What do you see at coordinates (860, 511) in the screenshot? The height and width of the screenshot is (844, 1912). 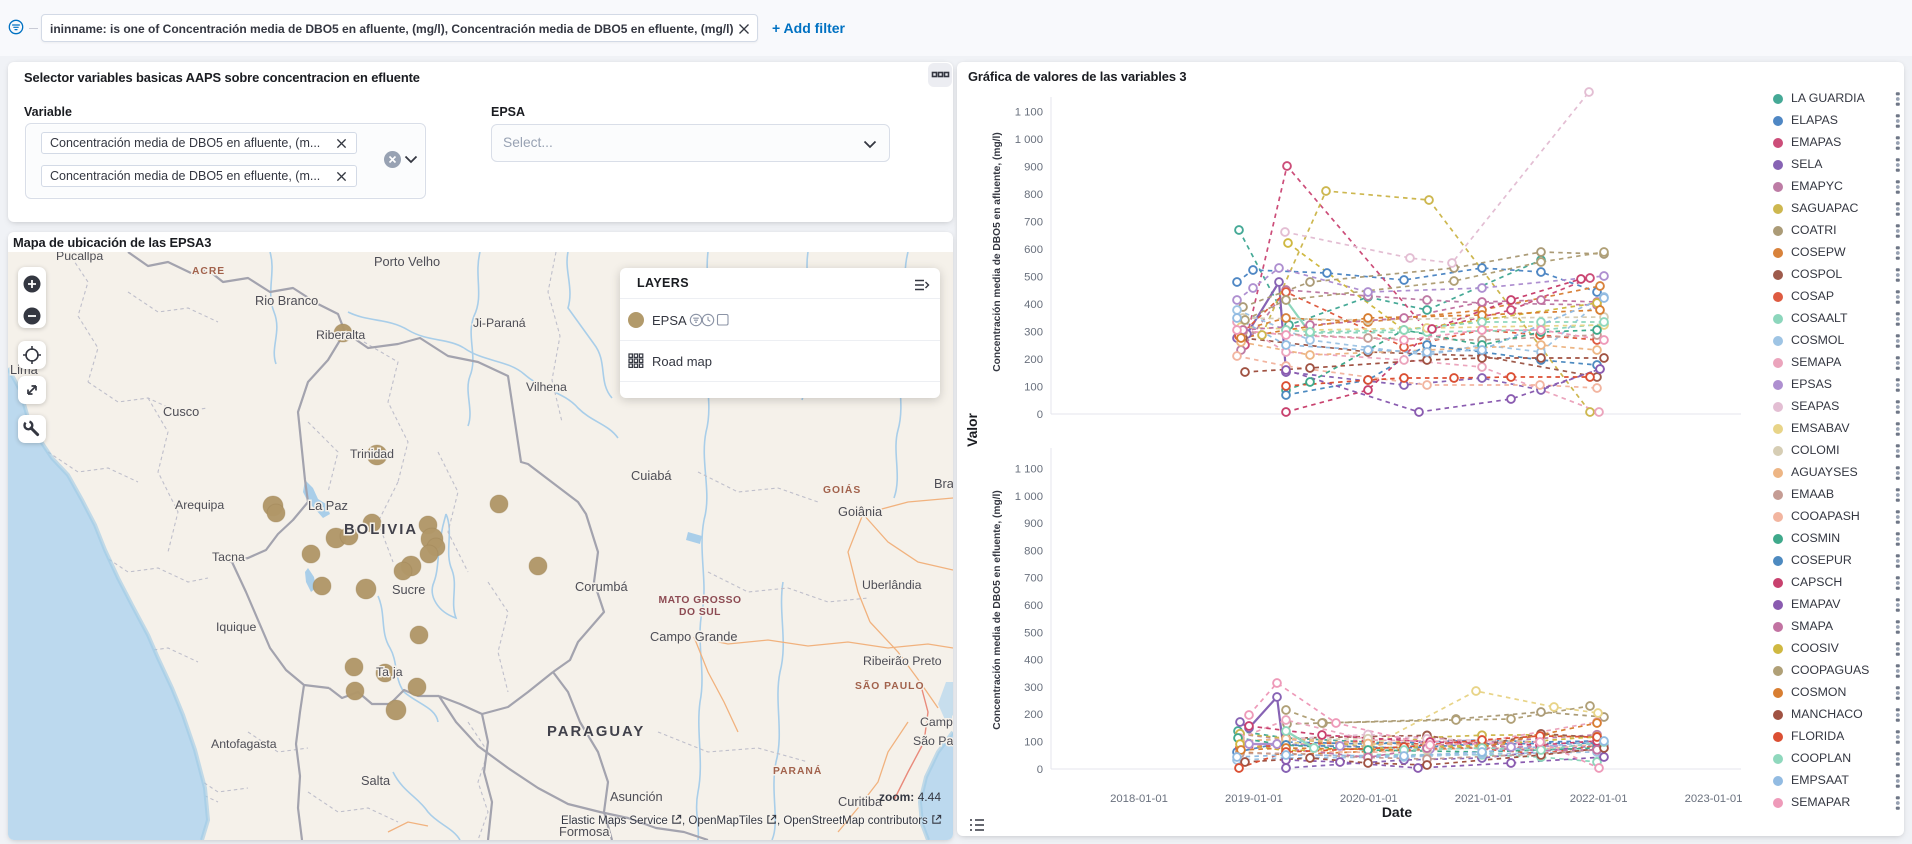 I see `svg-text: Goiânia` at bounding box center [860, 511].